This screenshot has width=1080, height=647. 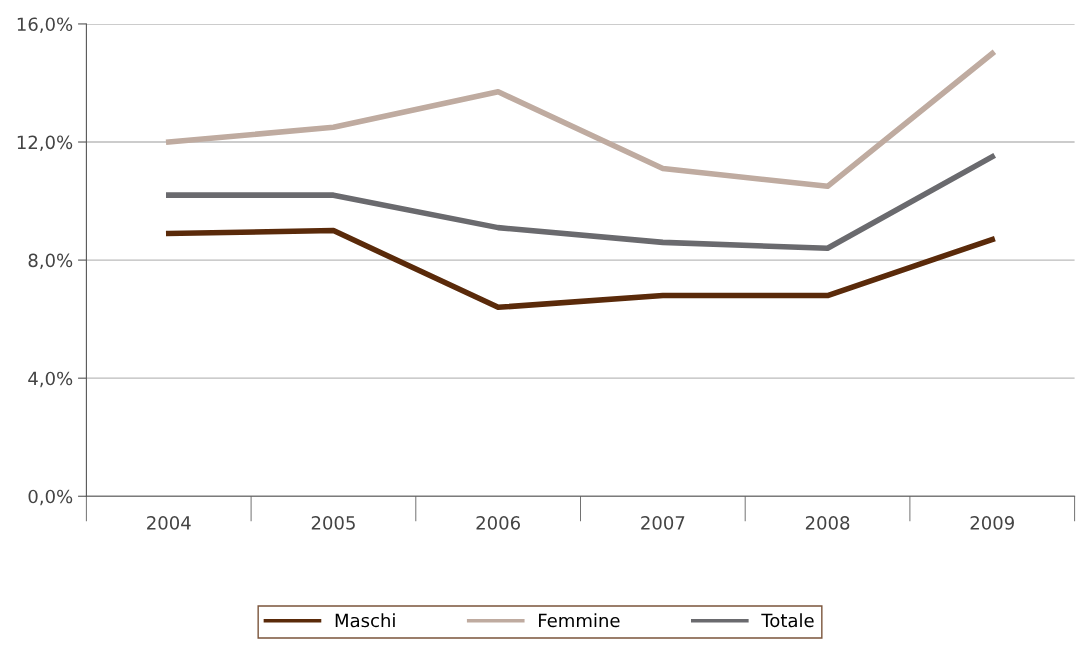 What do you see at coordinates (787, 620) in the screenshot?
I see `legend-label: Totale` at bounding box center [787, 620].